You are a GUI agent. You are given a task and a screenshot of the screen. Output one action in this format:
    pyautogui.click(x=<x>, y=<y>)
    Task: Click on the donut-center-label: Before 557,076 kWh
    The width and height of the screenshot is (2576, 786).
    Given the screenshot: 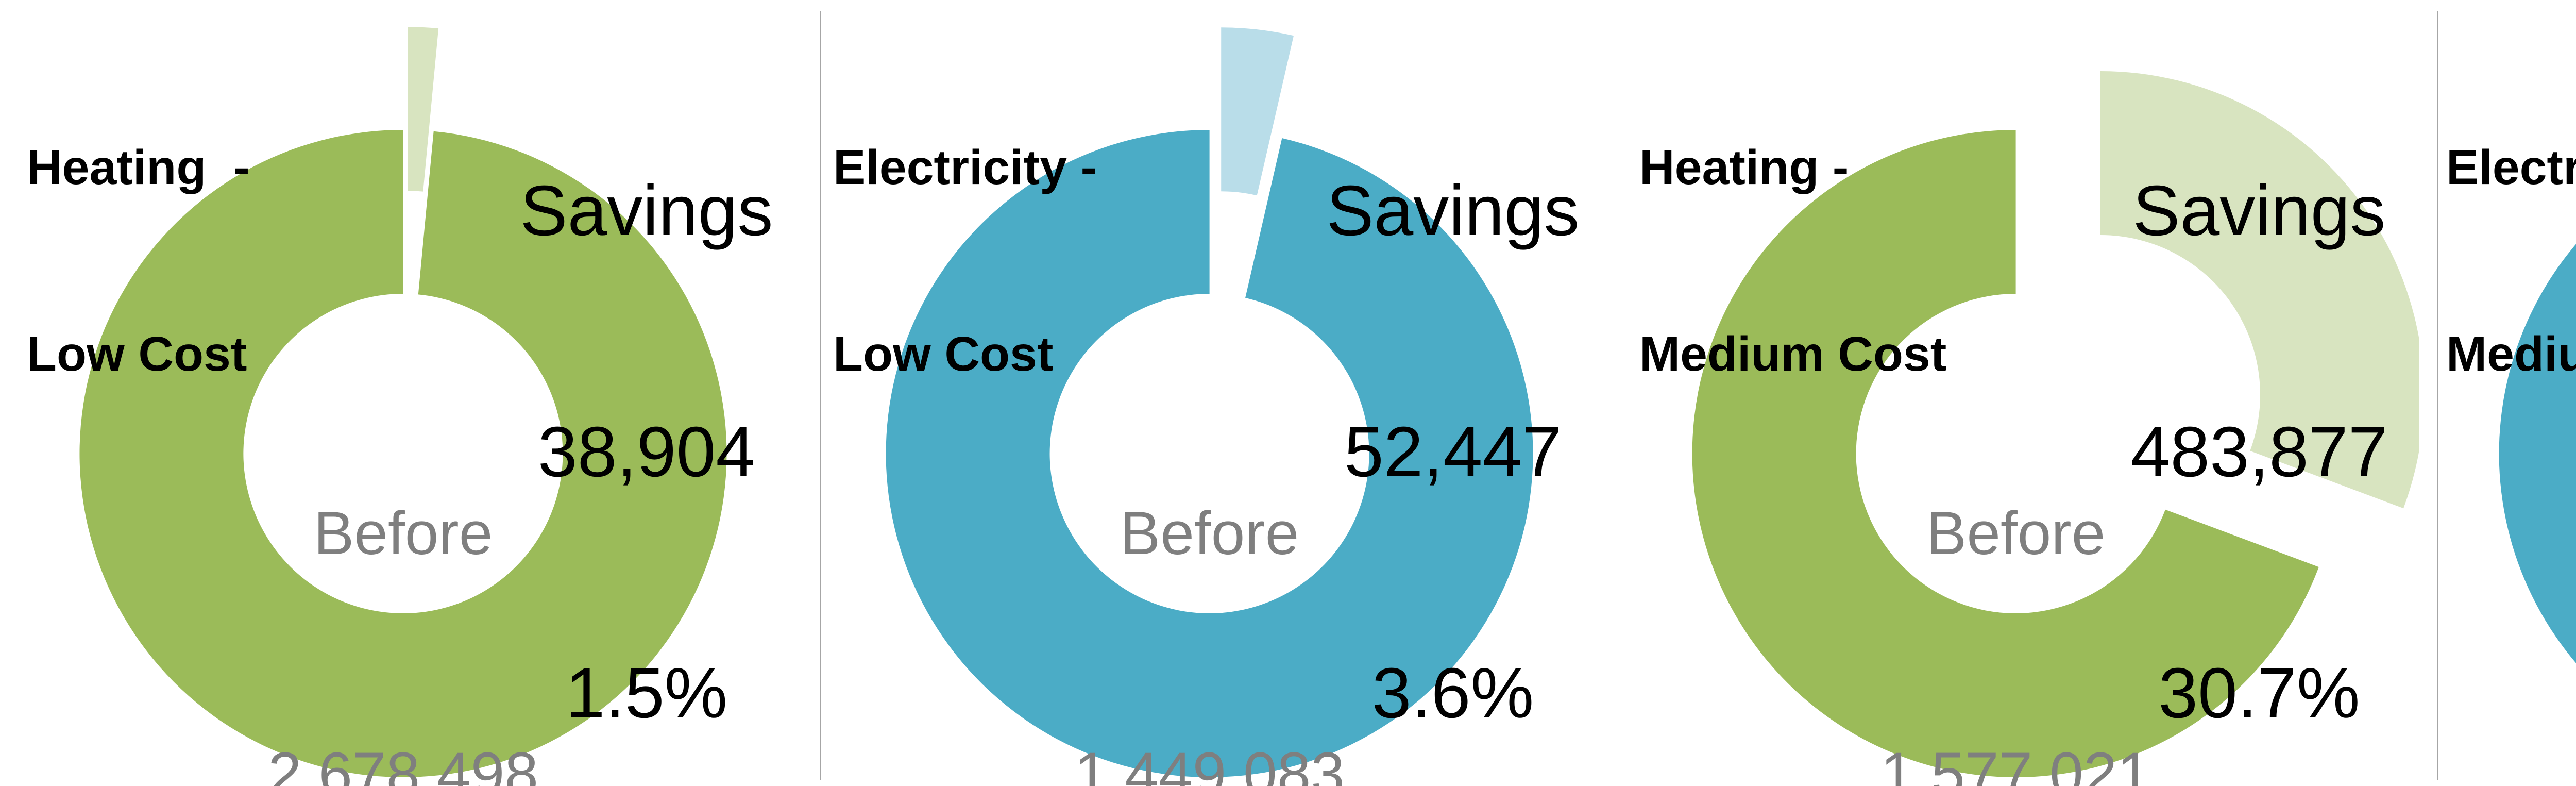 What is the action you would take?
    pyautogui.click(x=2497, y=559)
    